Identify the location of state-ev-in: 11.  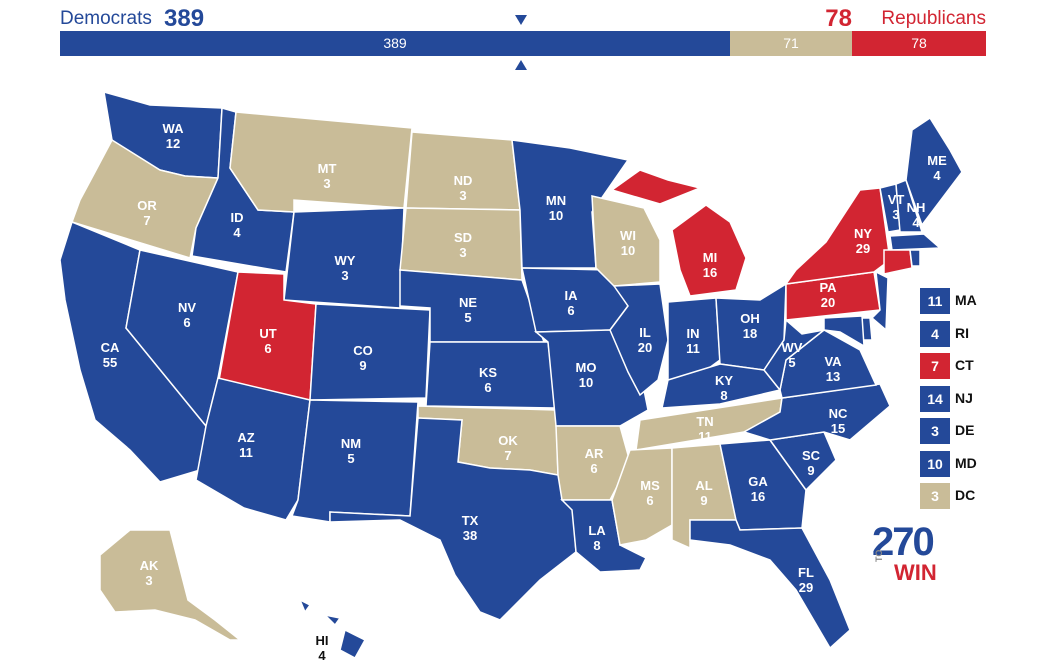
(693, 348).